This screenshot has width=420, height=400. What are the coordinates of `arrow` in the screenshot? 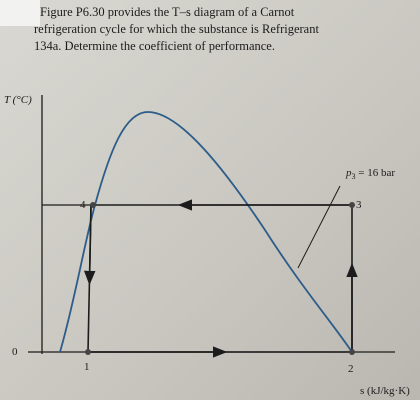 It's located at (89, 245).